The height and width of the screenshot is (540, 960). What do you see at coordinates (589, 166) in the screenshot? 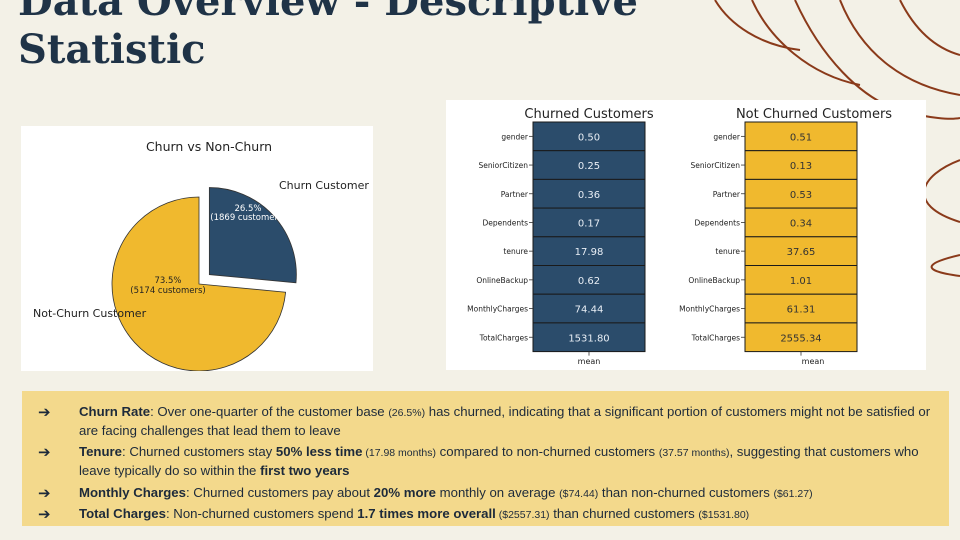
I see `churned-heatmap-value: 0.25` at bounding box center [589, 166].